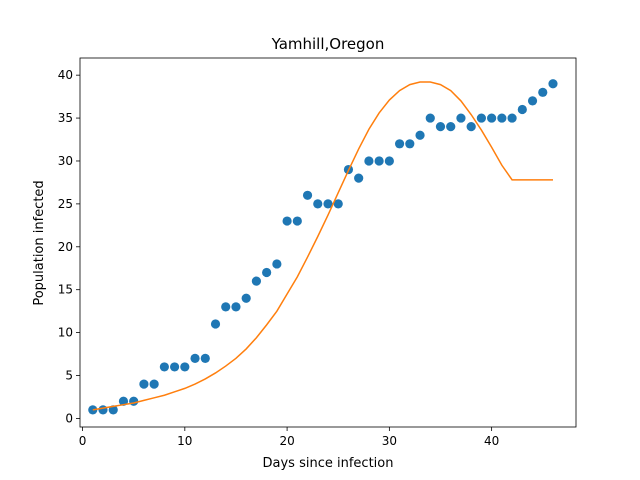  I want to click on y-tick-label: 0, so click(69, 418).